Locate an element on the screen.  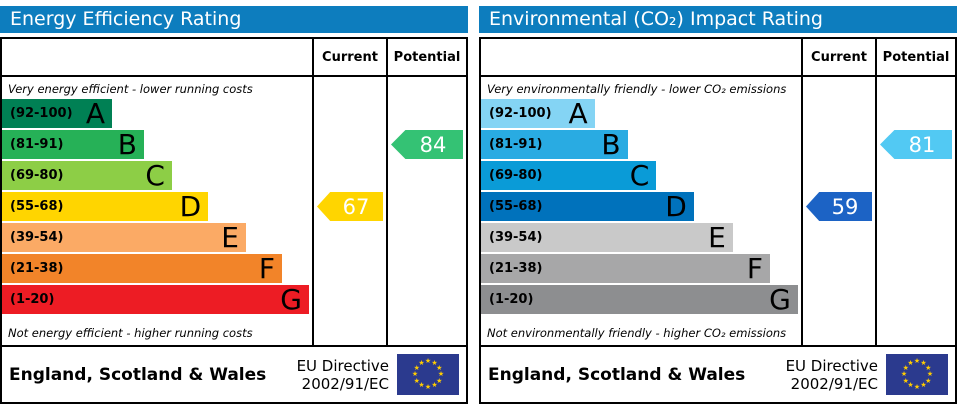
band-letter: C is located at coordinates (639, 175).